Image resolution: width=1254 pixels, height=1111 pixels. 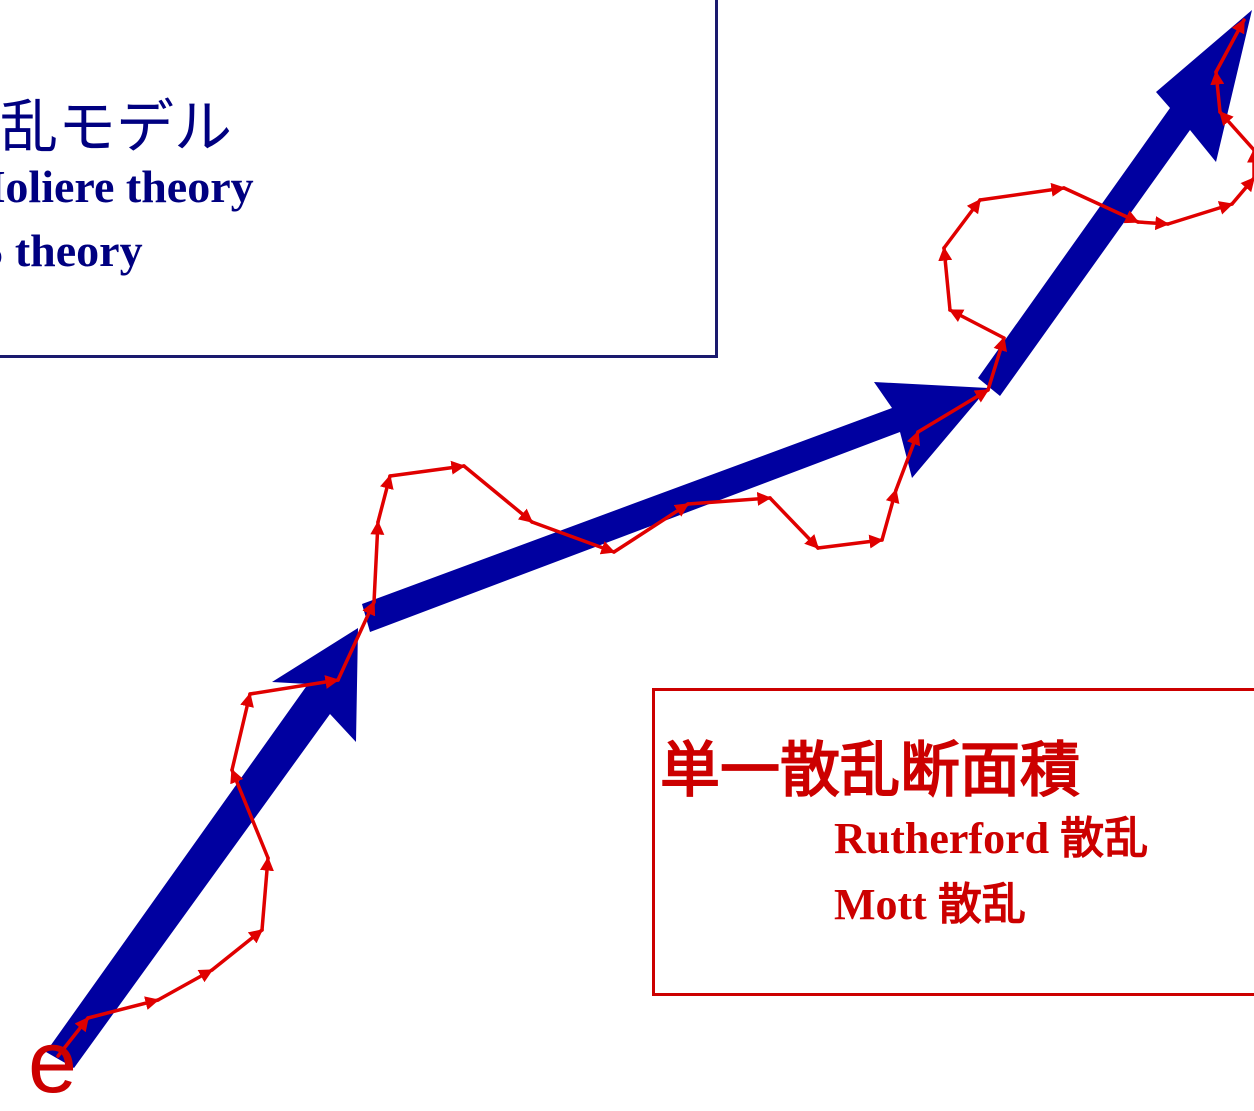 What do you see at coordinates (870, 771) in the screenshot?
I see `single-scattering-title: 単一散乱断面積` at bounding box center [870, 771].